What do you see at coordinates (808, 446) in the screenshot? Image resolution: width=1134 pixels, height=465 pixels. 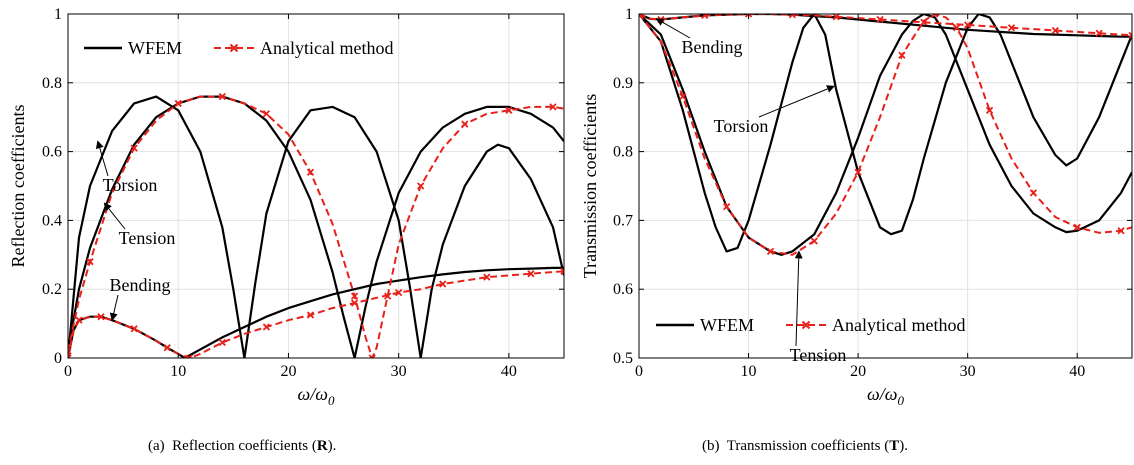 I see `caption-b-text: Transmission coefficients (` at bounding box center [808, 446].